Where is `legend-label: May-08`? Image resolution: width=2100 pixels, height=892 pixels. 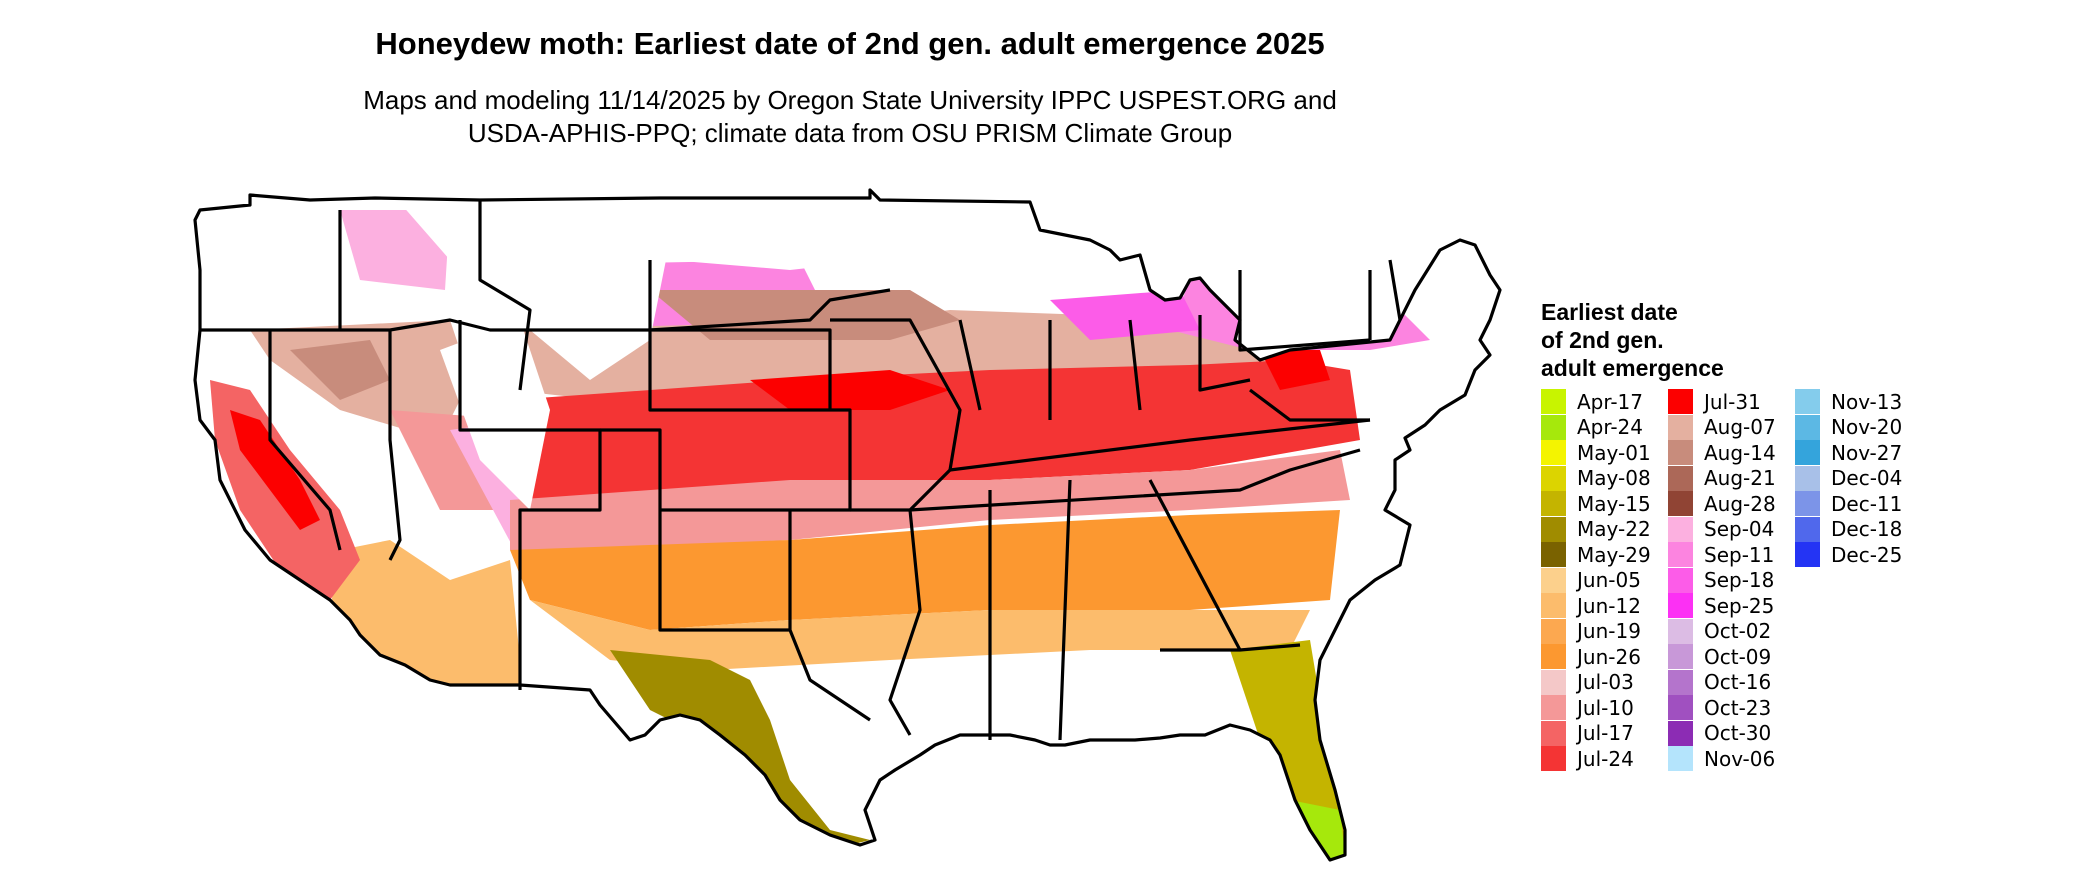 legend-label: May-08 is located at coordinates (1614, 478).